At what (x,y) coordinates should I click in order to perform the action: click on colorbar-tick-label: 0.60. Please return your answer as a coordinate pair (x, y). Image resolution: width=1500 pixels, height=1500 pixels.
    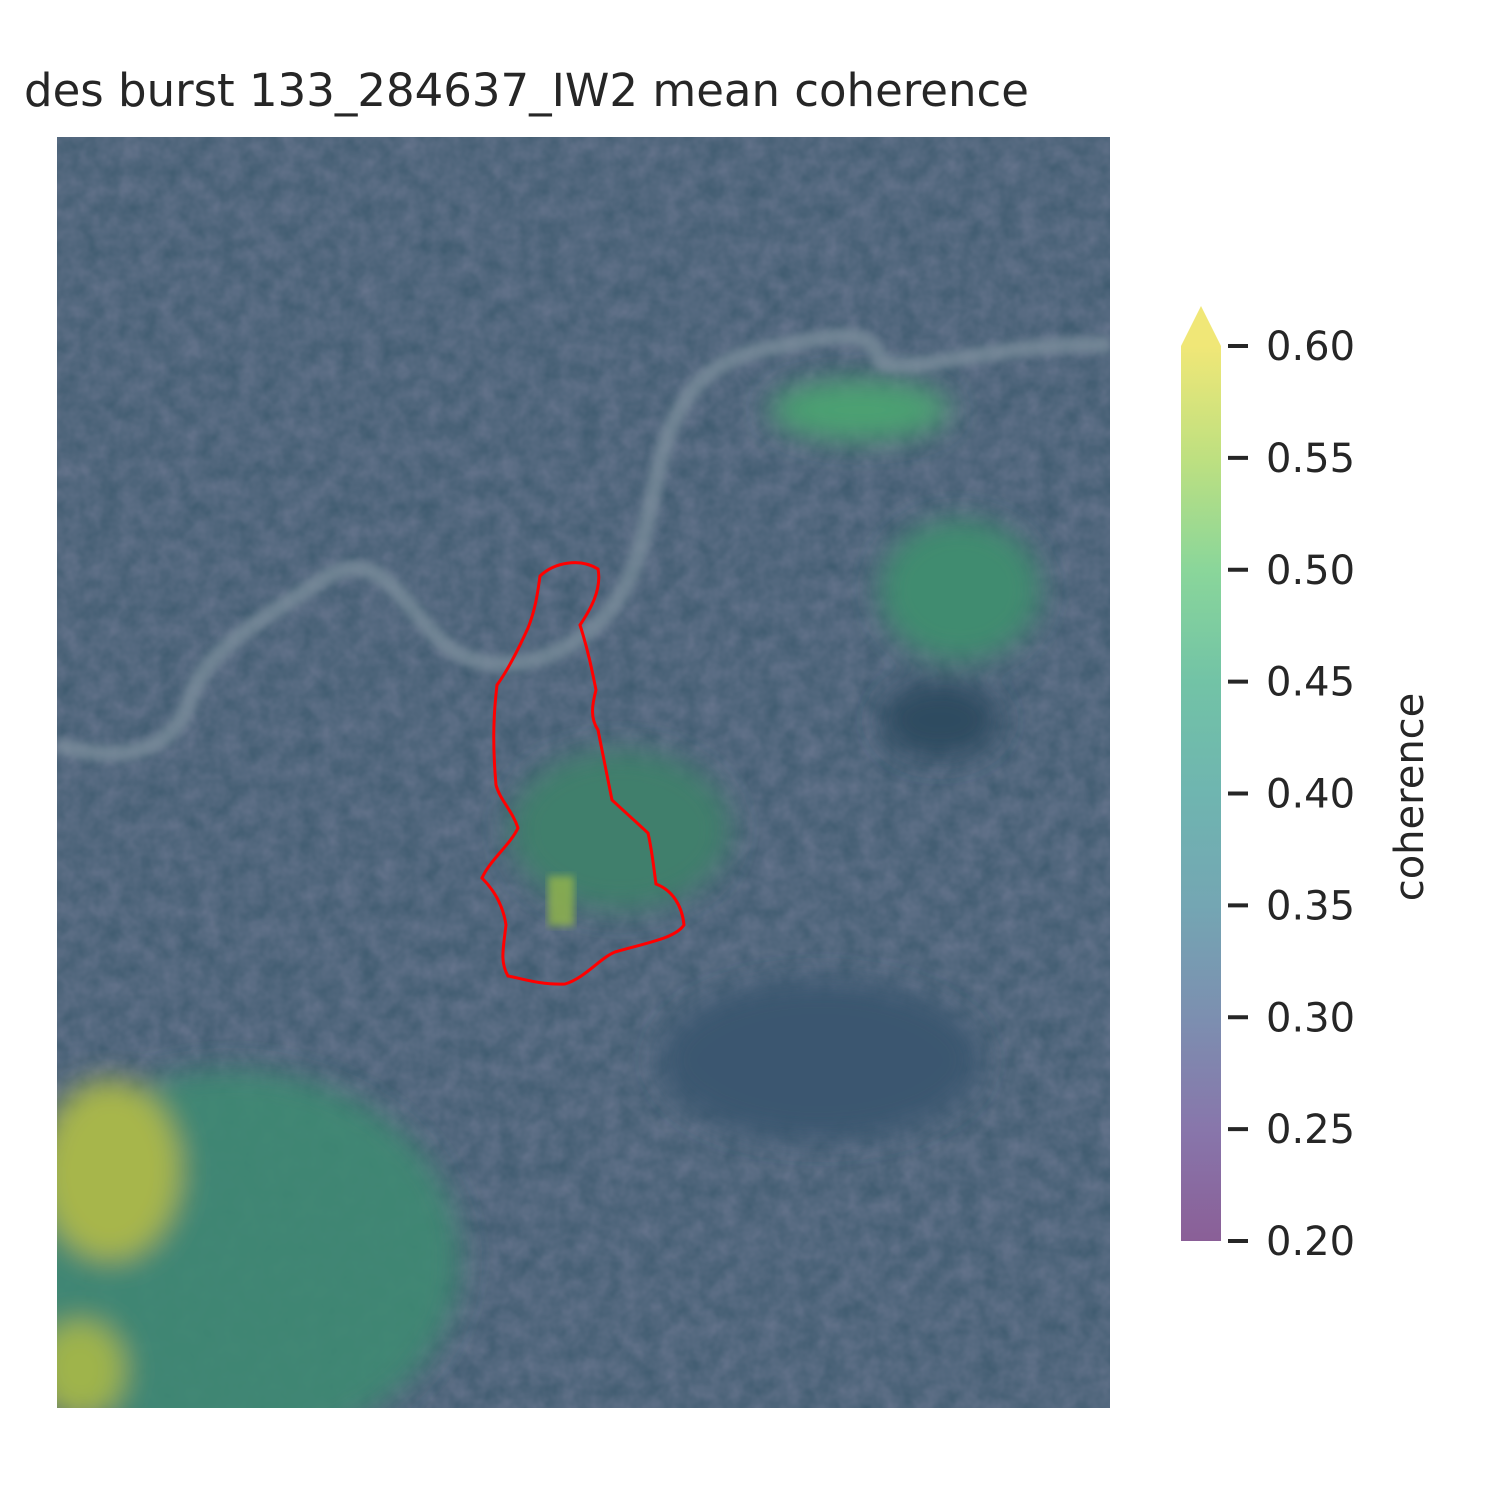
    Looking at the image, I should click on (1310, 347).